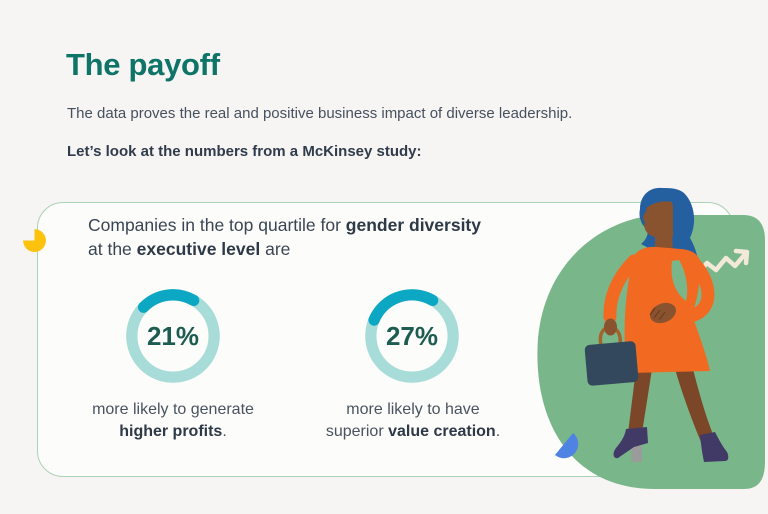 The height and width of the screenshot is (514, 768). I want to click on woman-arm-bent, so click(689, 289).